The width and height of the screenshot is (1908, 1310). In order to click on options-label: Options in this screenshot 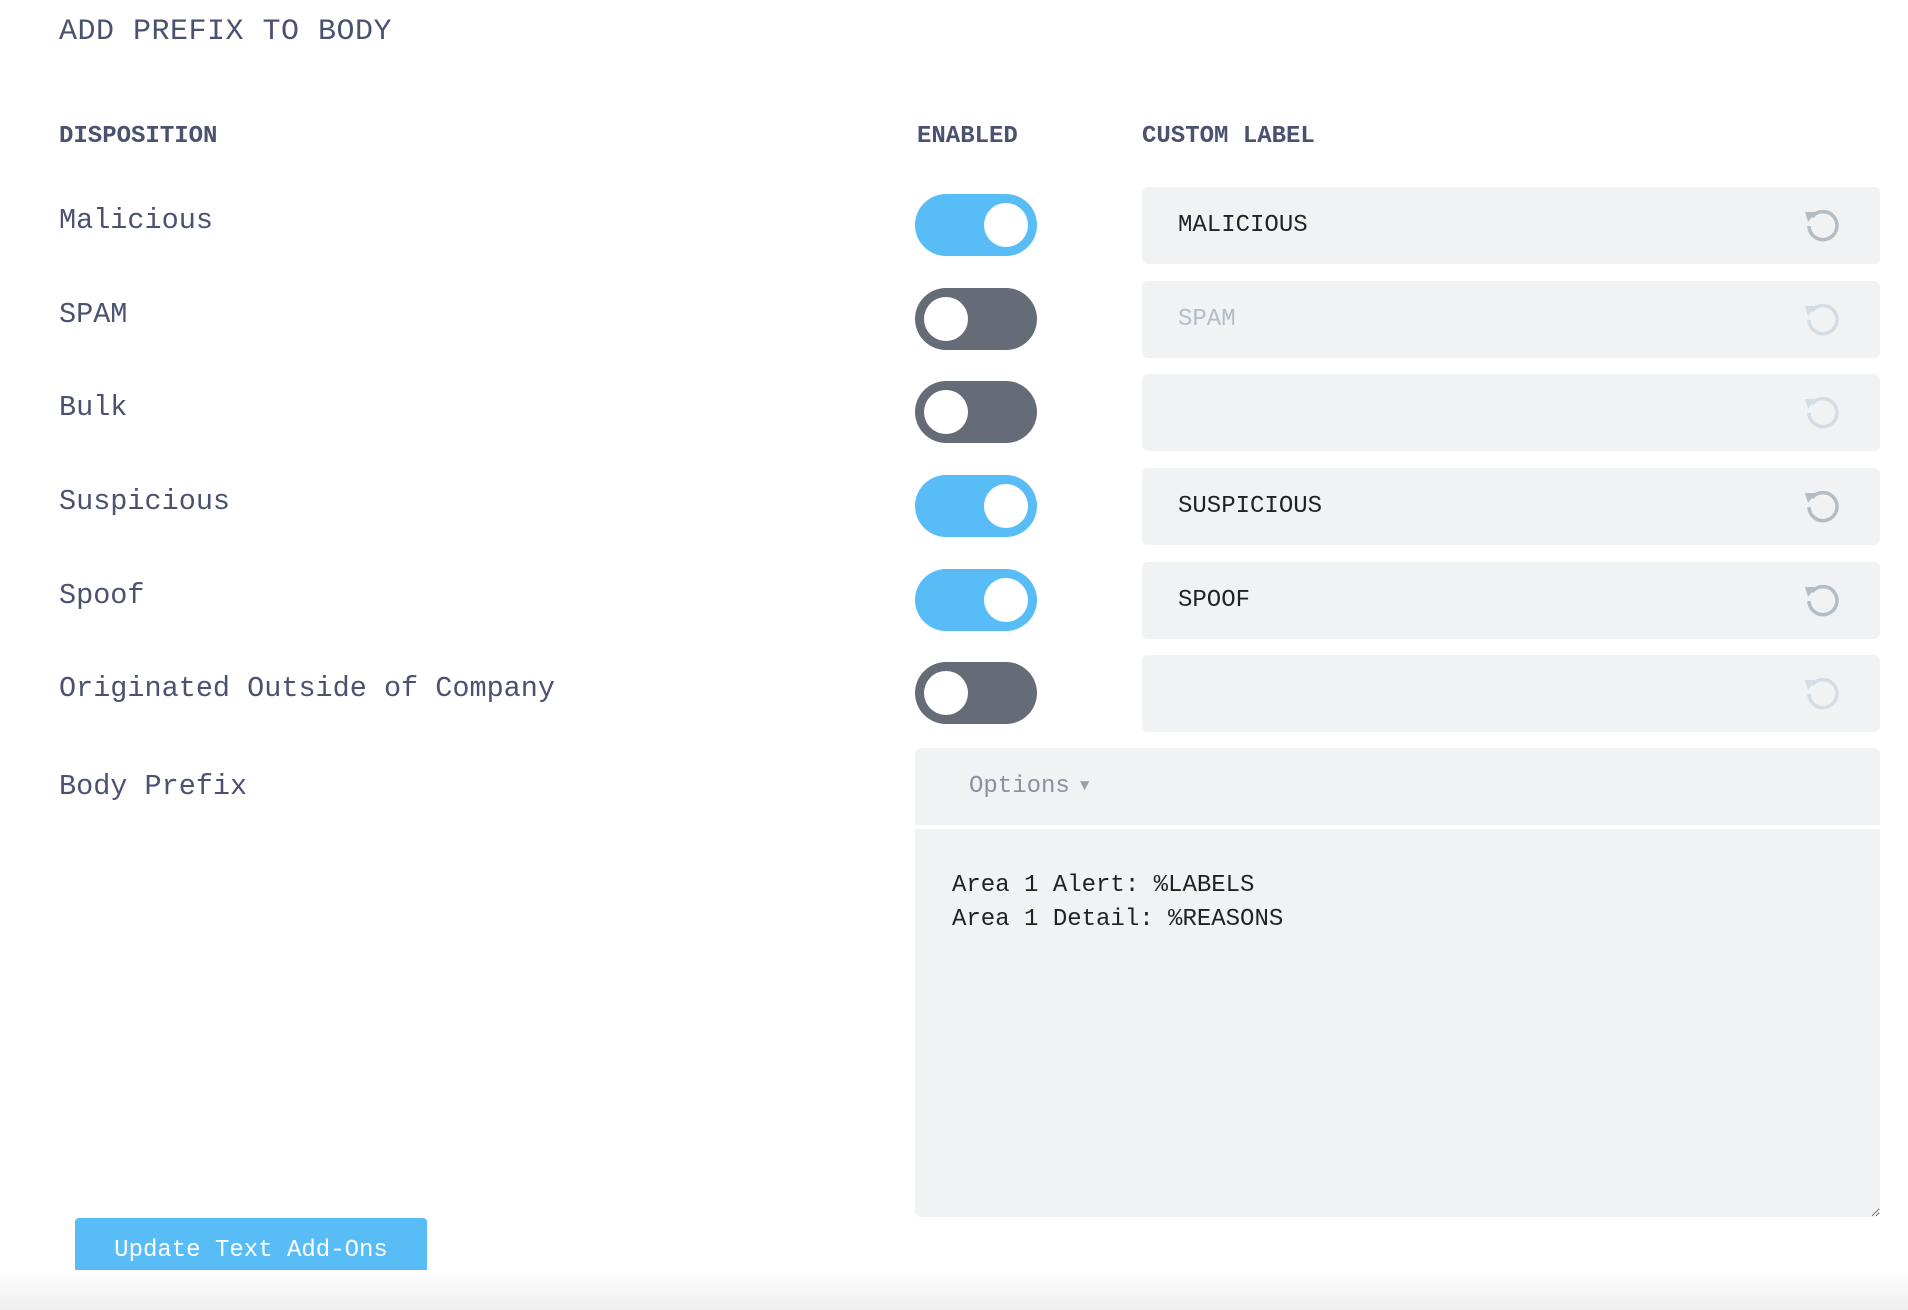, I will do `click(1019, 786)`.